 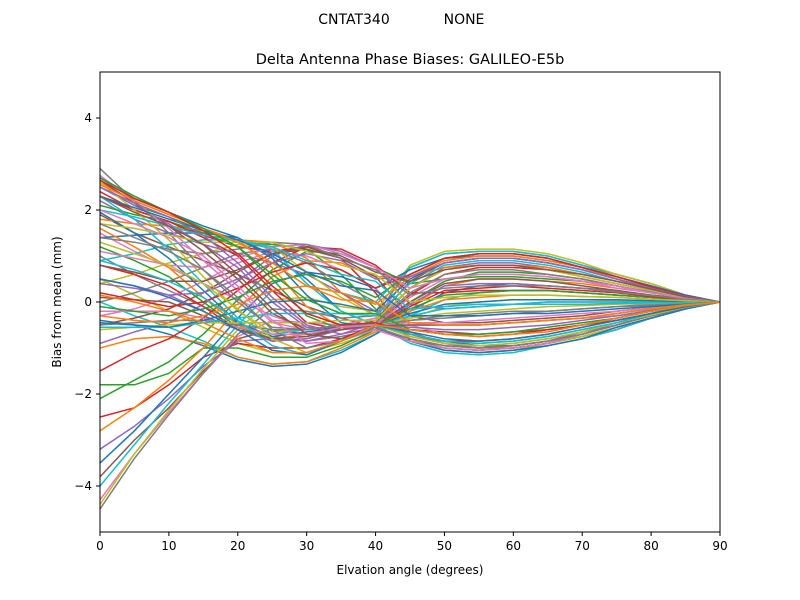 What do you see at coordinates (100, 546) in the screenshot?
I see `x-tick-label: 0` at bounding box center [100, 546].